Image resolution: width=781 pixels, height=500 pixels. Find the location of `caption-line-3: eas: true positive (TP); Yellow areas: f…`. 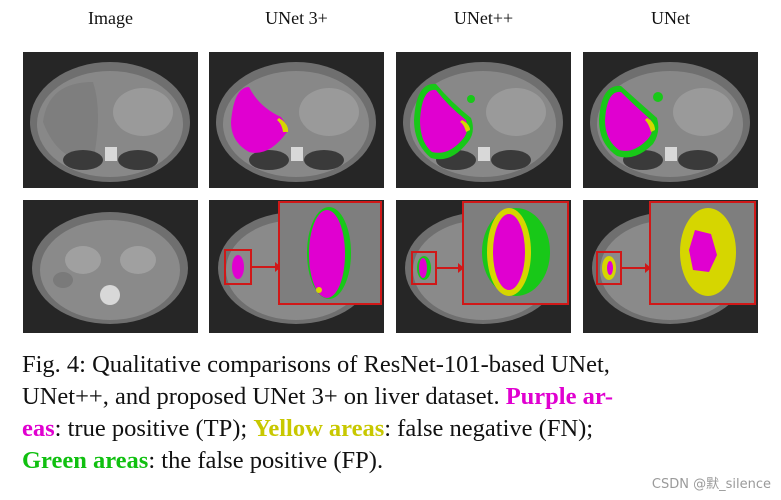

caption-line-3: eas: true positive (TP); Yellow areas: f… is located at coordinates (393, 429).